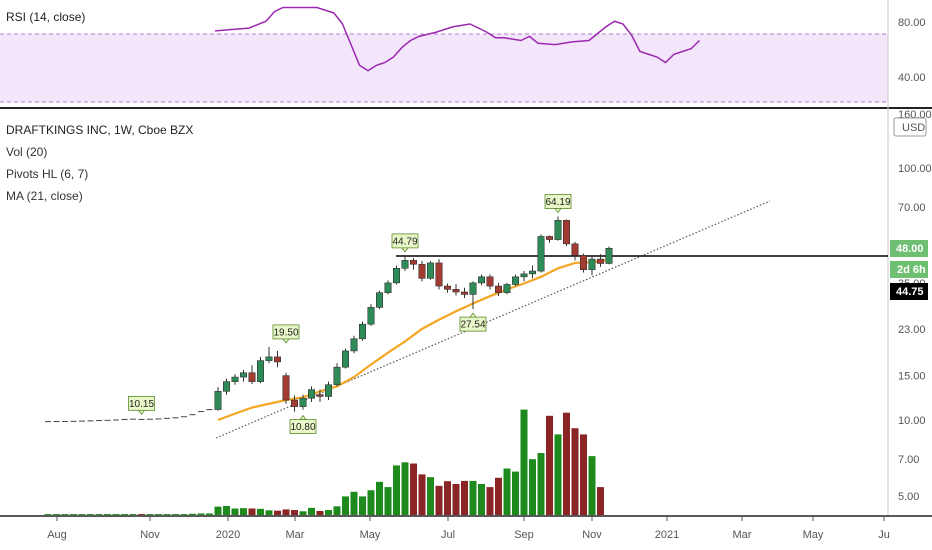 The height and width of the screenshot is (550, 932). What do you see at coordinates (302, 427) in the screenshot?
I see `pivot-value: 10.80` at bounding box center [302, 427].